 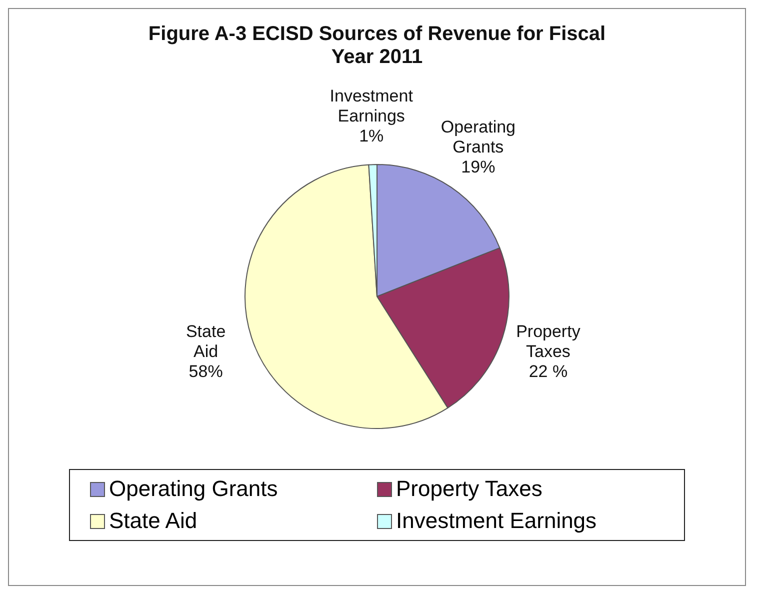 I want to click on legend-label: Operating Grants, so click(x=193, y=489).